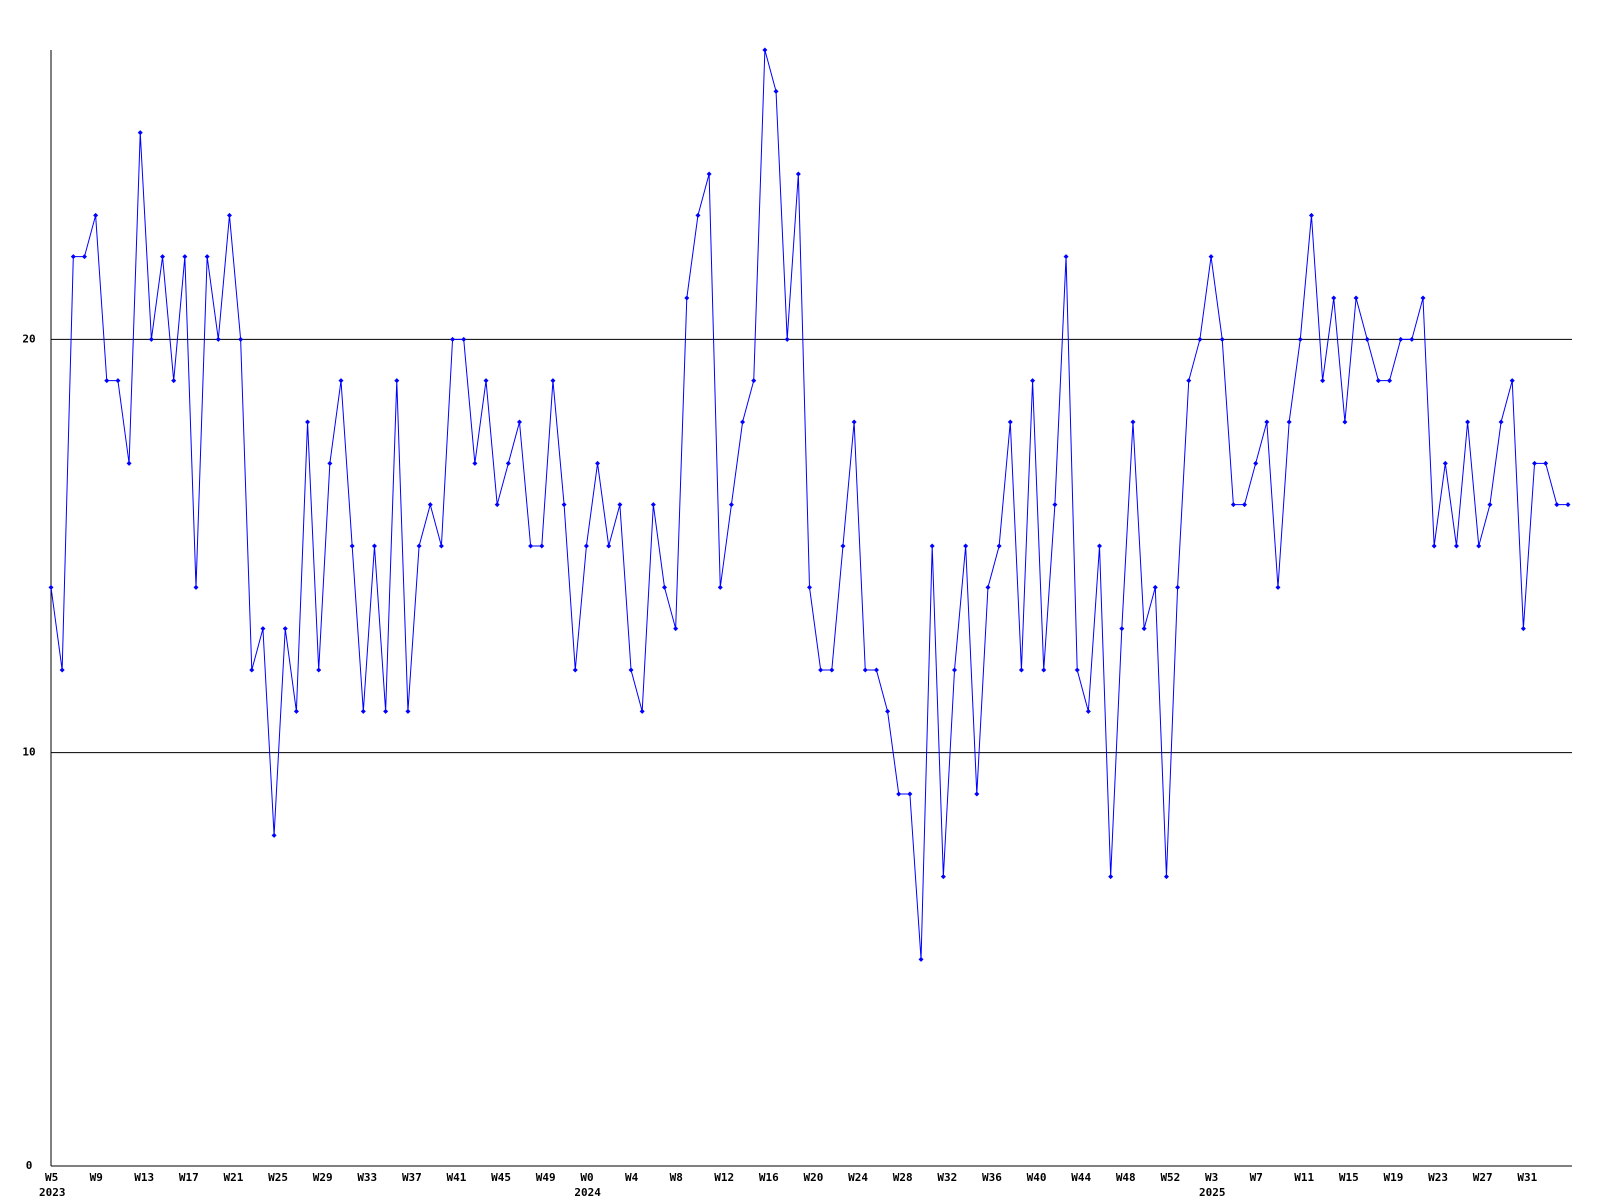 The width and height of the screenshot is (1600, 1200). Describe the element at coordinates (51, 1177) in the screenshot. I see `x-tick-label: W5` at that location.